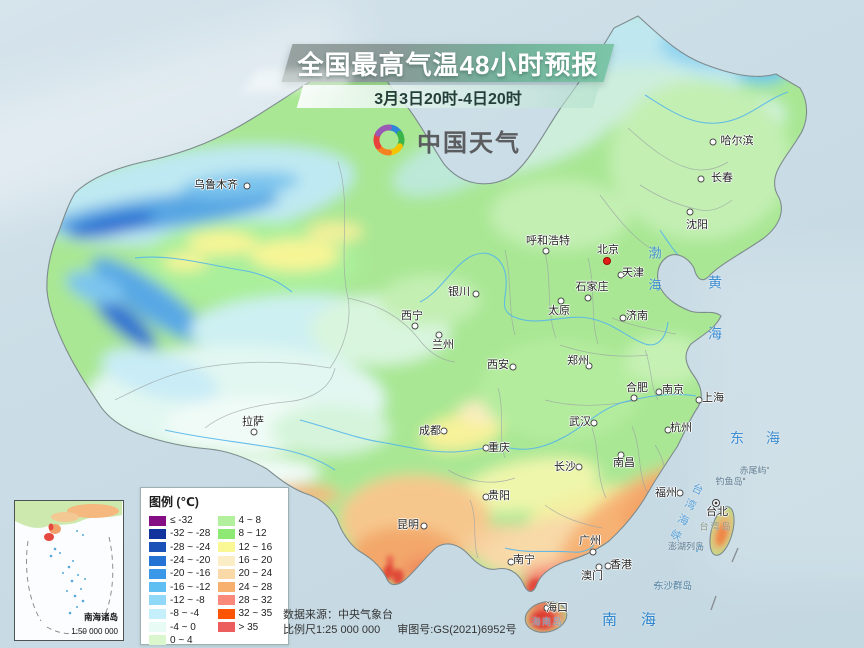  Describe the element at coordinates (711, 539) in the screenshot. I see `boundary-dashes` at that location.